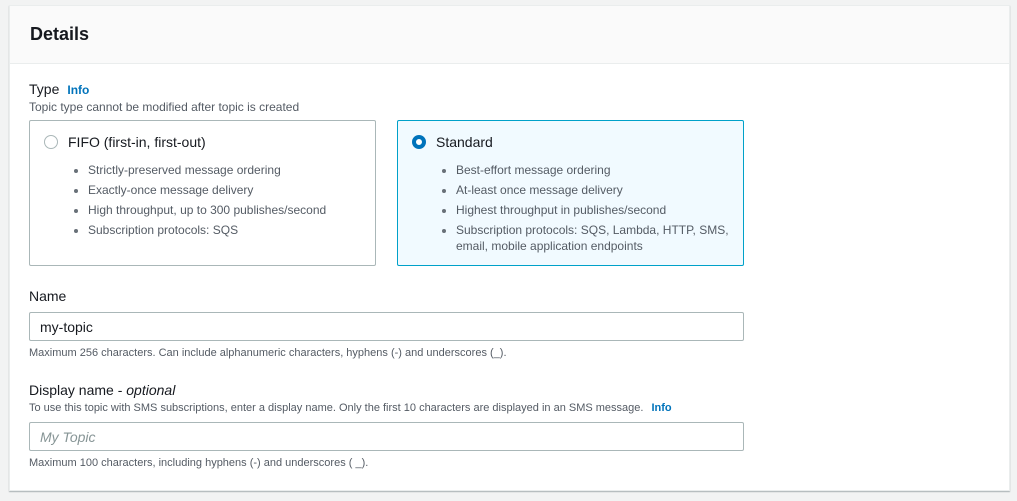 The width and height of the screenshot is (1017, 501). I want to click on standard-title: Standard, so click(464, 142).